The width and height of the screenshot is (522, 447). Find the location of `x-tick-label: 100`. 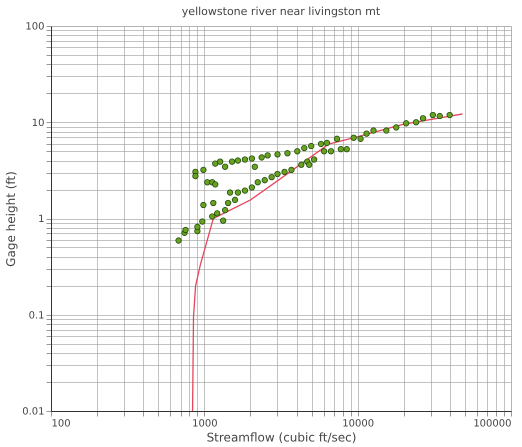

x-tick-label: 100 is located at coordinates (61, 424).